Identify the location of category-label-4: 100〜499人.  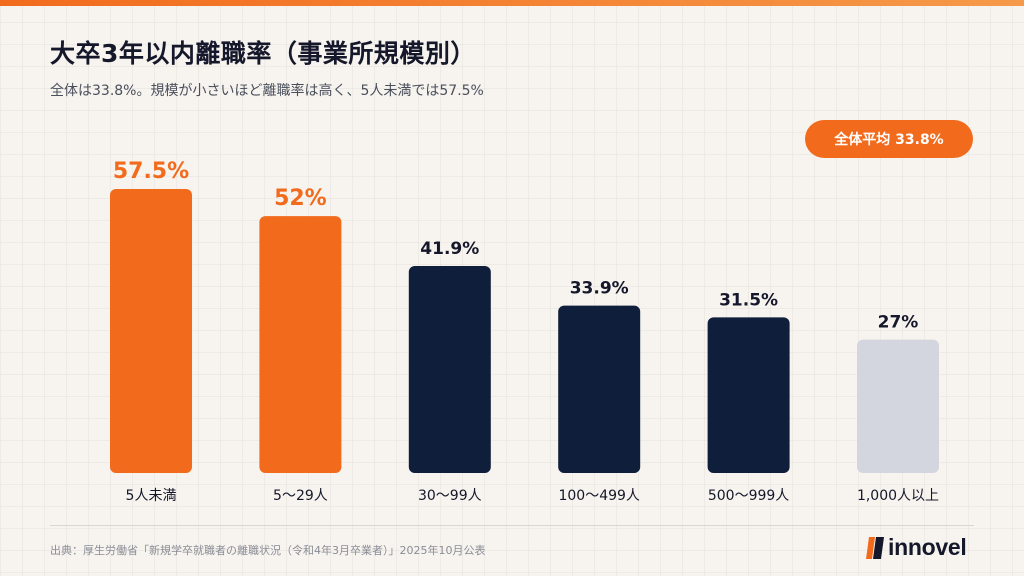
(598, 496).